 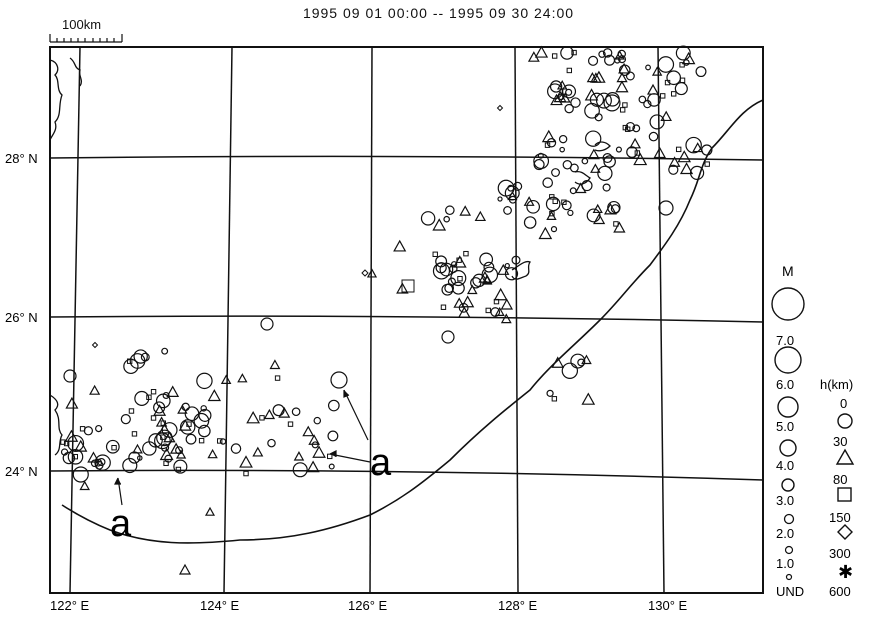 What do you see at coordinates (836, 384) in the screenshot?
I see `legend-depth-title: h(km)` at bounding box center [836, 384].